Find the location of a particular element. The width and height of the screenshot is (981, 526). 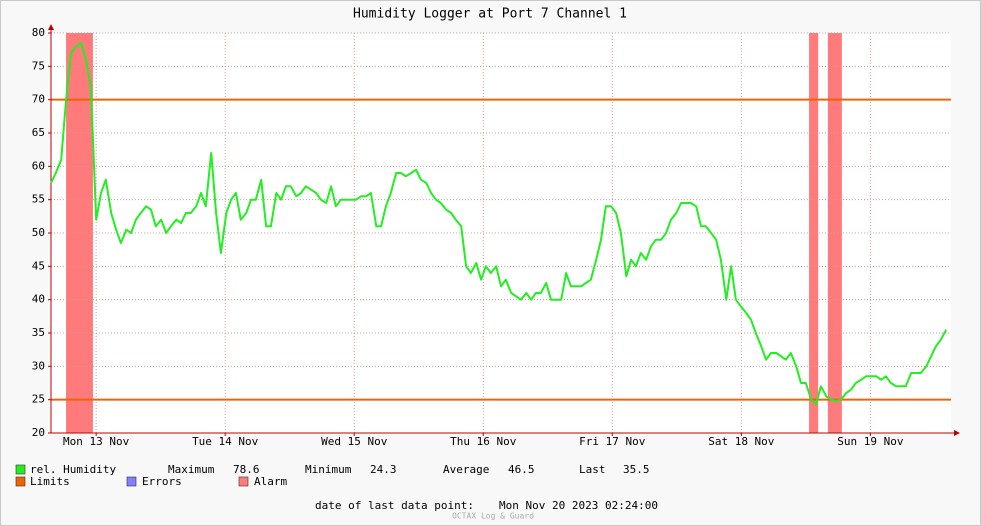

legend-label: Alarm is located at coordinates (270, 481).